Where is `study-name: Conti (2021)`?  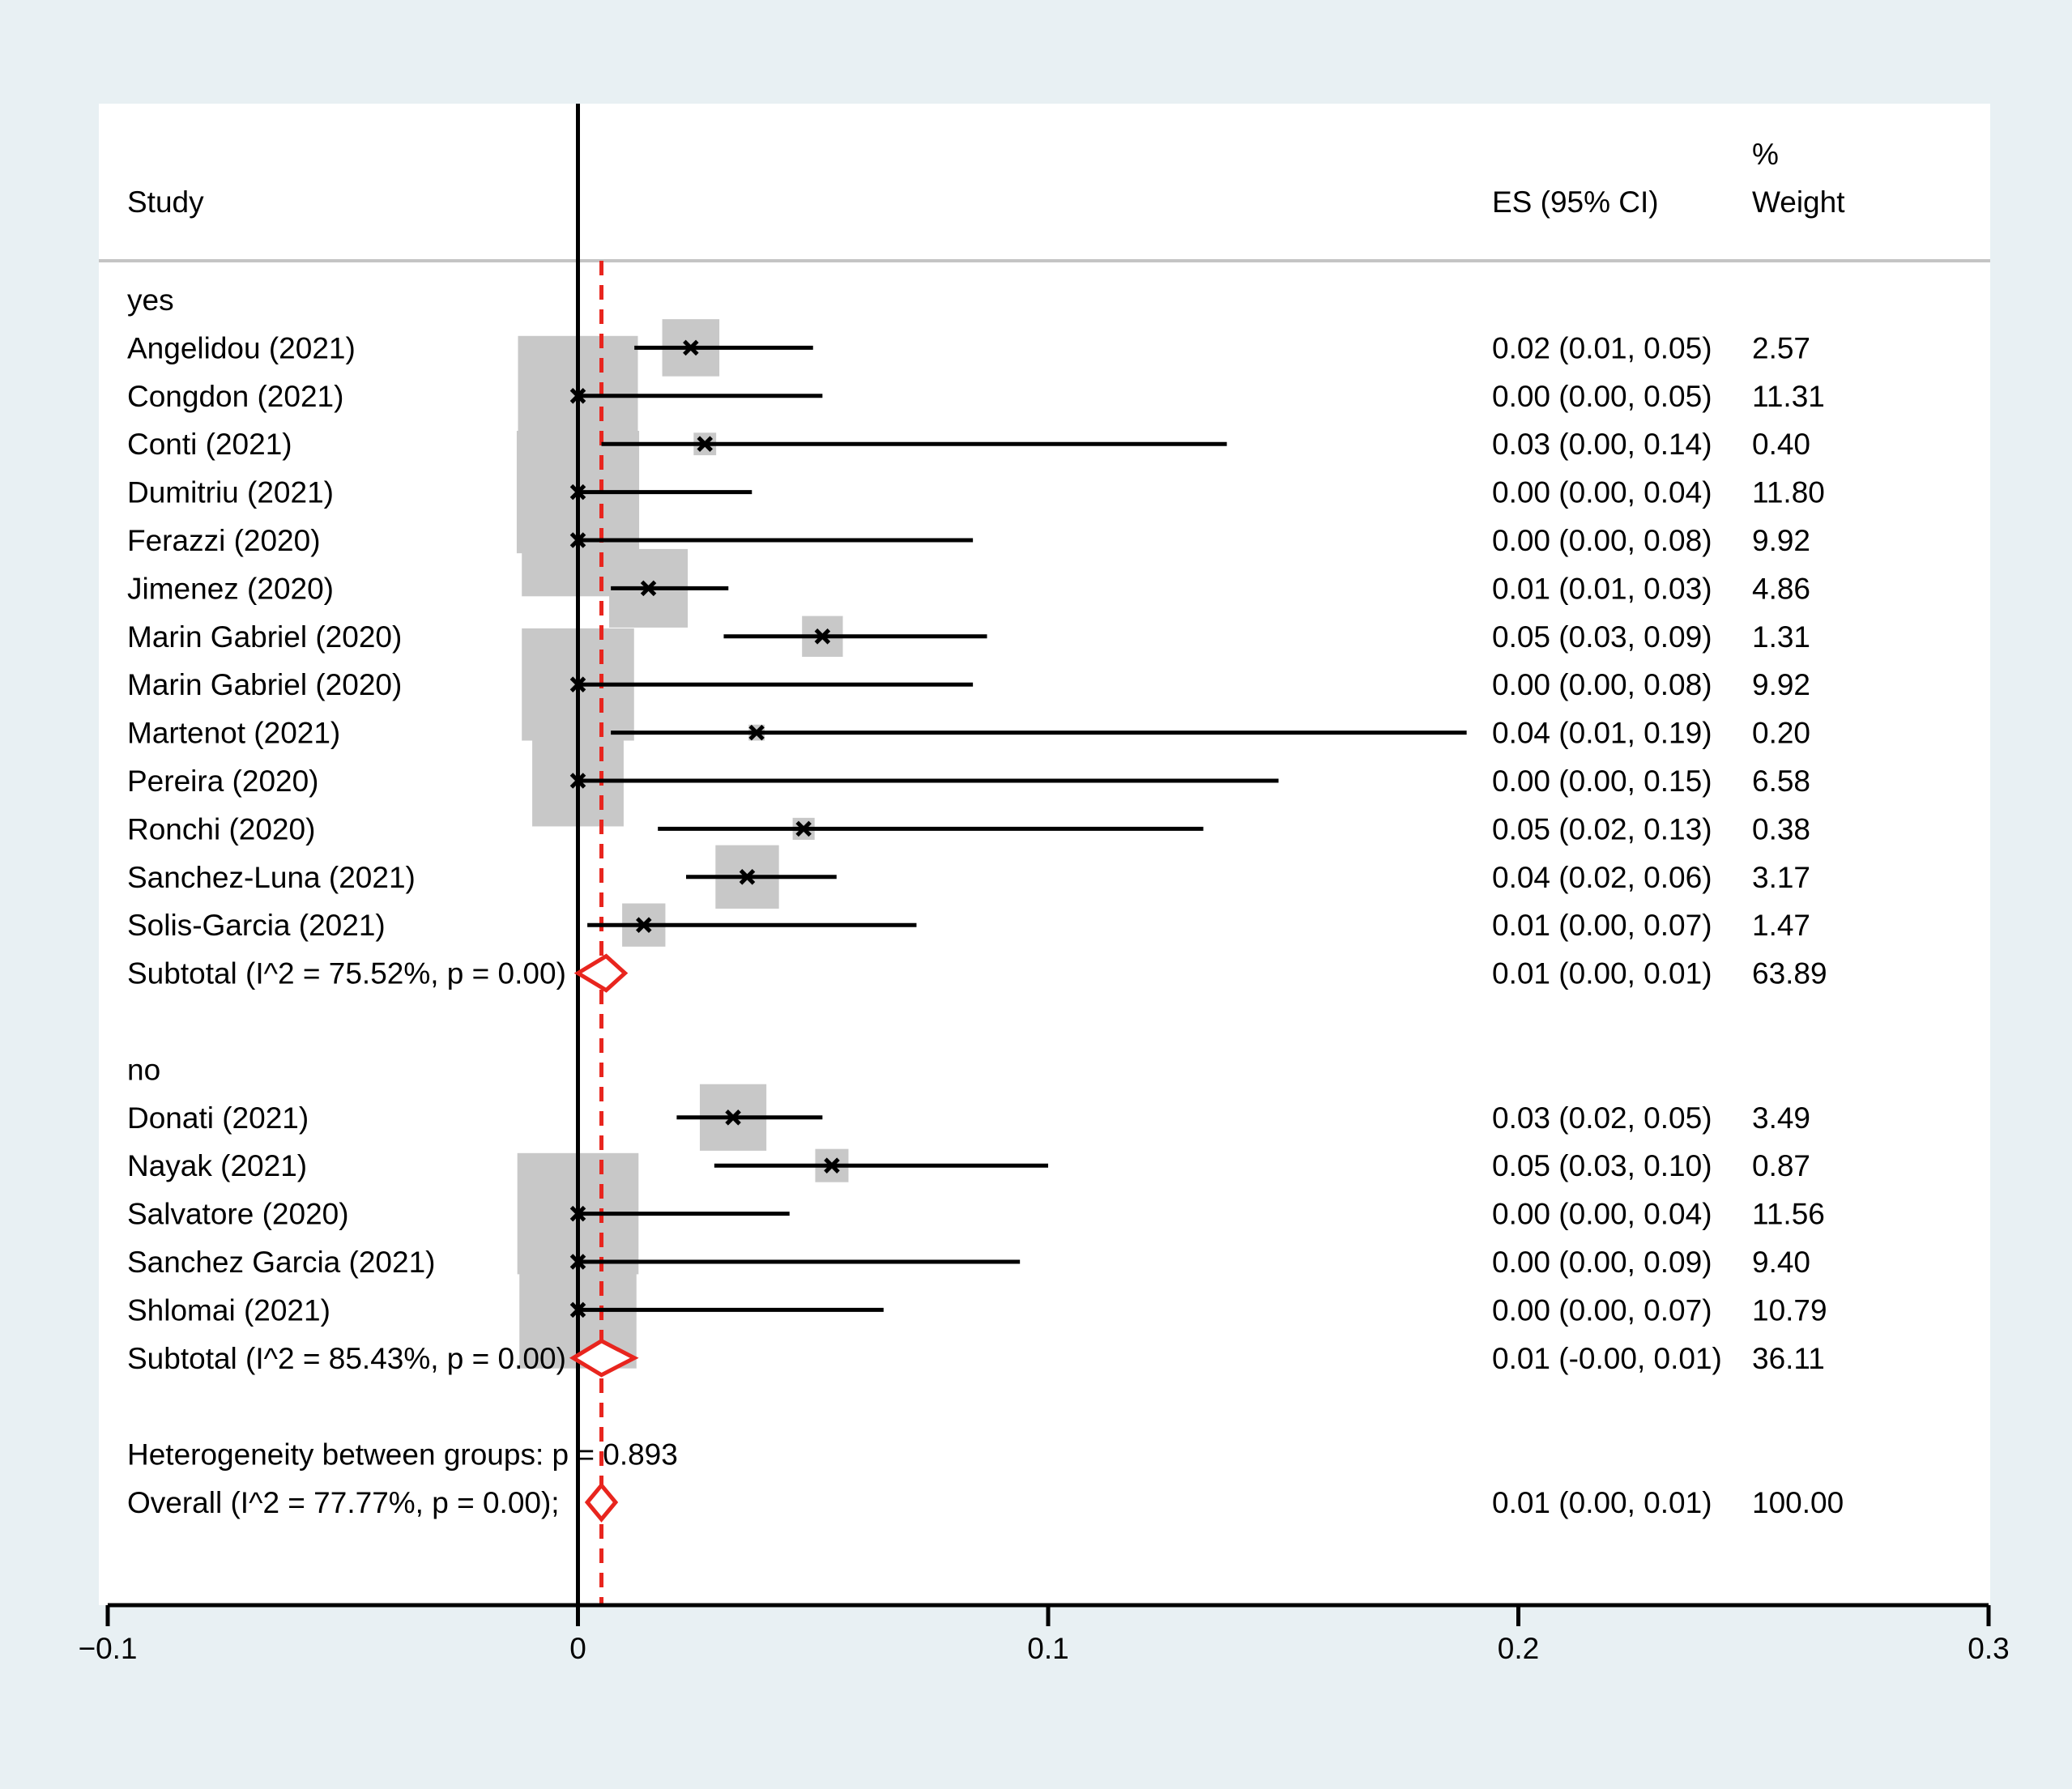 study-name: Conti (2021) is located at coordinates (210, 444).